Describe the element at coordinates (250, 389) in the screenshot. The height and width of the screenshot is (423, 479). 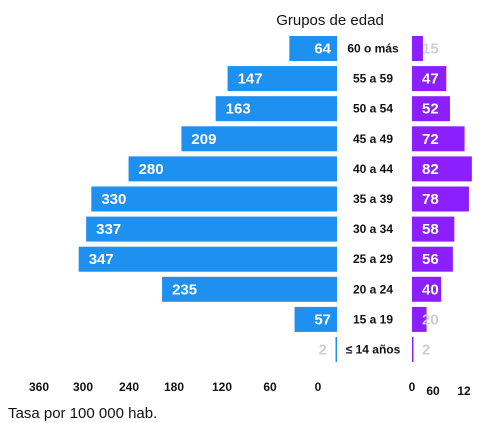
I see `axis-tick-labels: 360 300 240 180 120 60 0 0 60 12` at that location.